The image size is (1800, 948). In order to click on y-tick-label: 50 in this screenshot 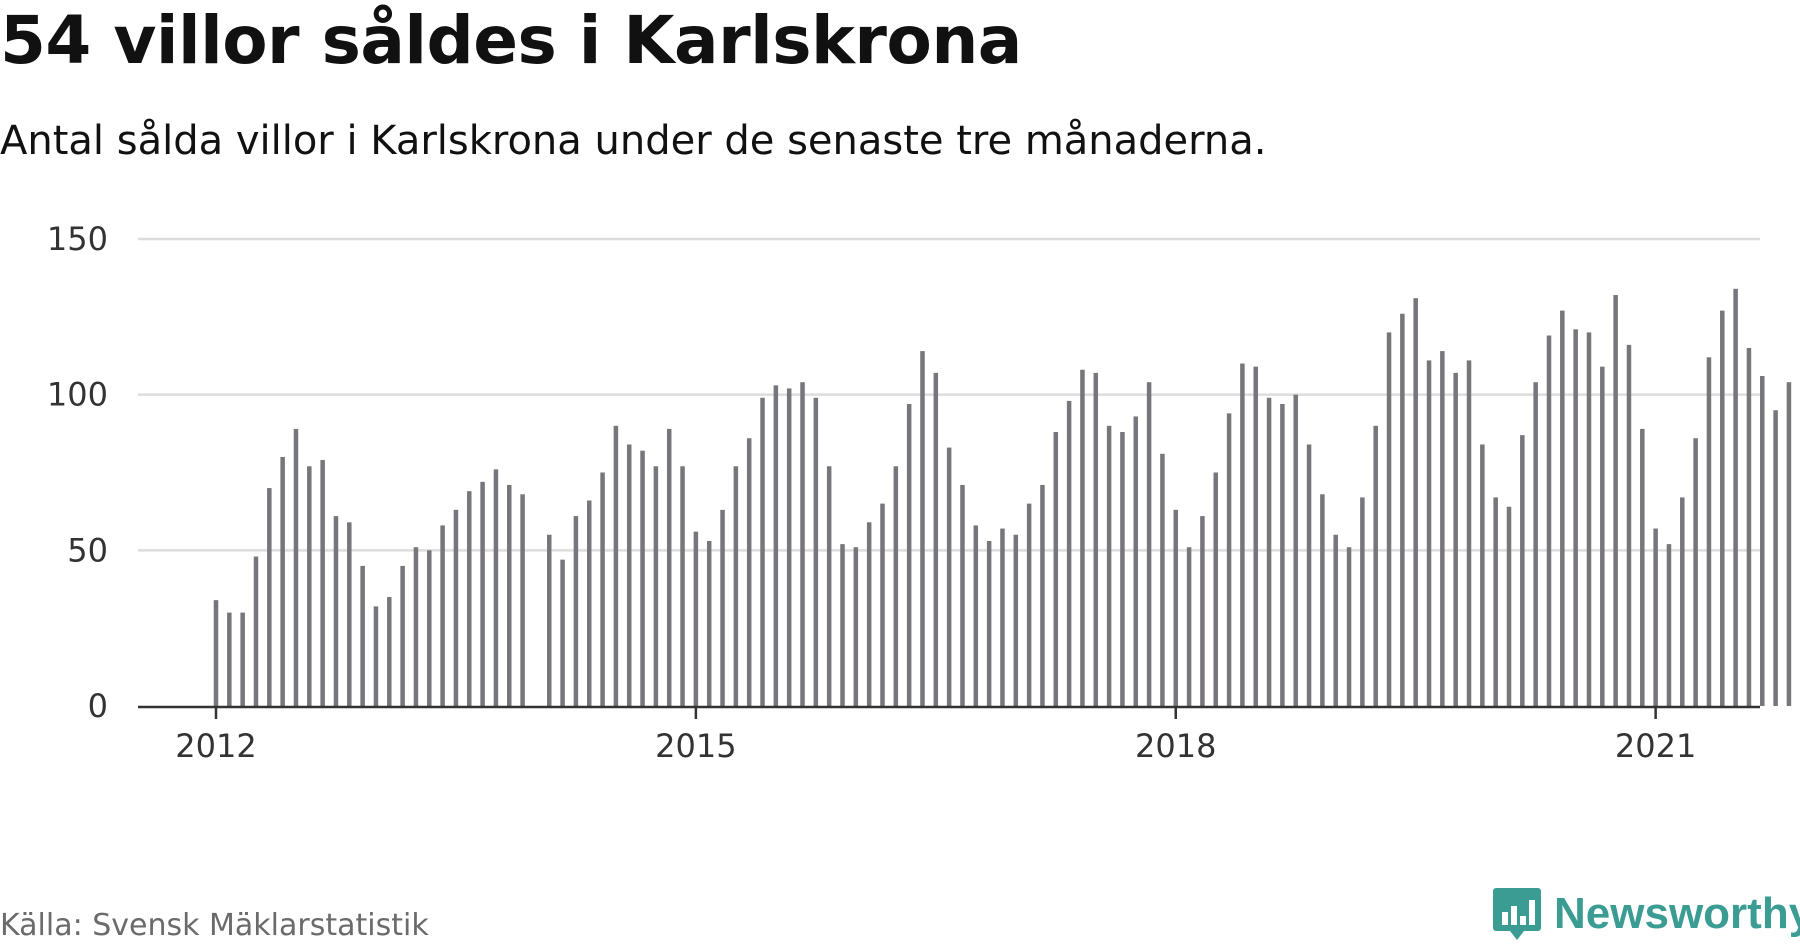, I will do `click(87, 550)`.